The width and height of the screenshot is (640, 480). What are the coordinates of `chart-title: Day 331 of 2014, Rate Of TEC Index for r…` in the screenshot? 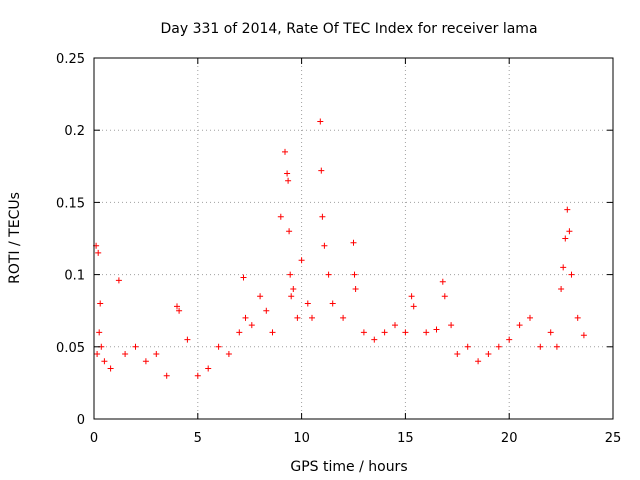 It's located at (348, 29).